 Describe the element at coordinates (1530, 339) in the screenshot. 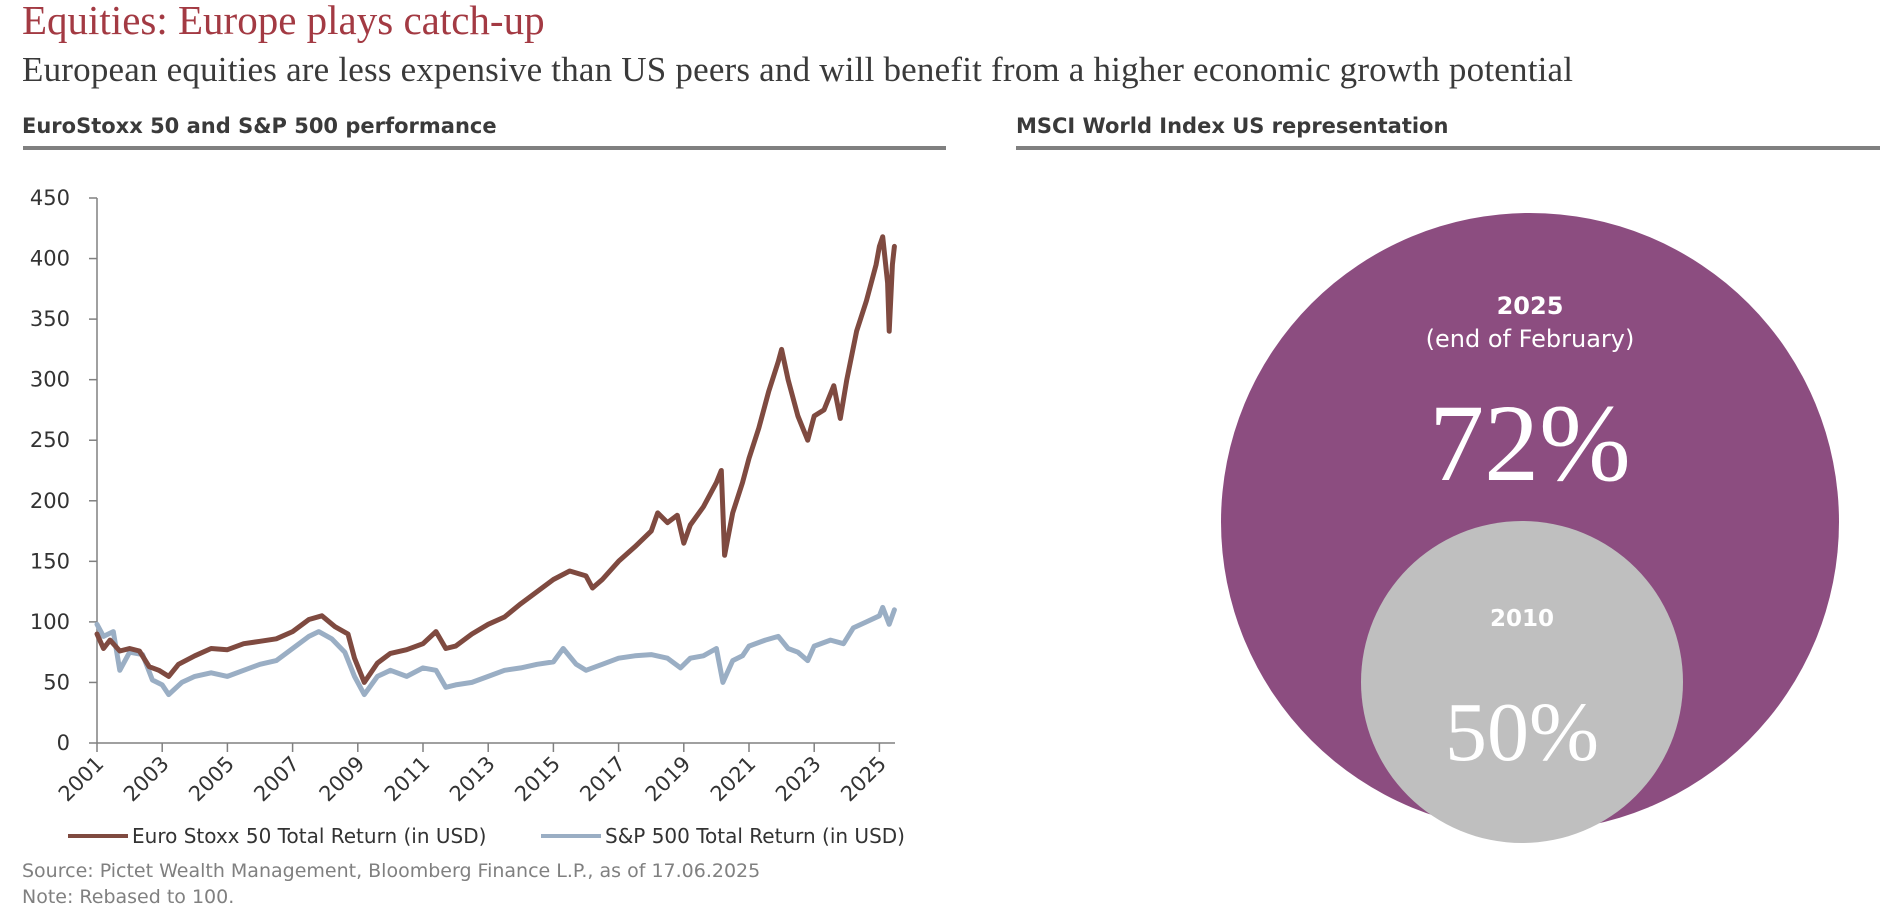

I see `bubble-2025-sublabel: (end of February)` at that location.